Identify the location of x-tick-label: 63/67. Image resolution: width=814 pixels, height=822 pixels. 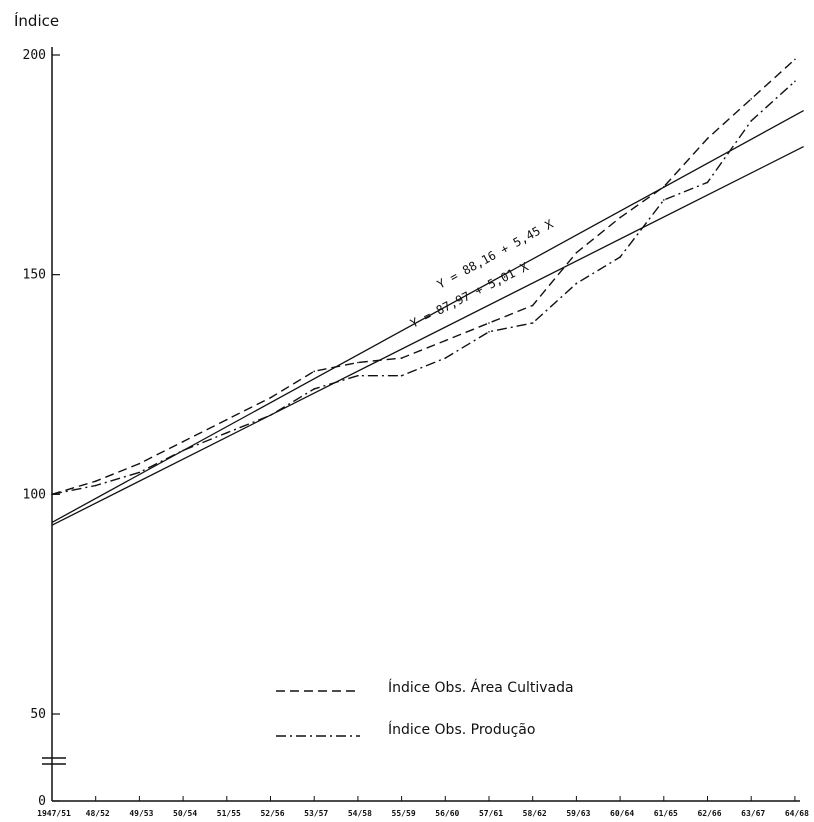
(753, 813).